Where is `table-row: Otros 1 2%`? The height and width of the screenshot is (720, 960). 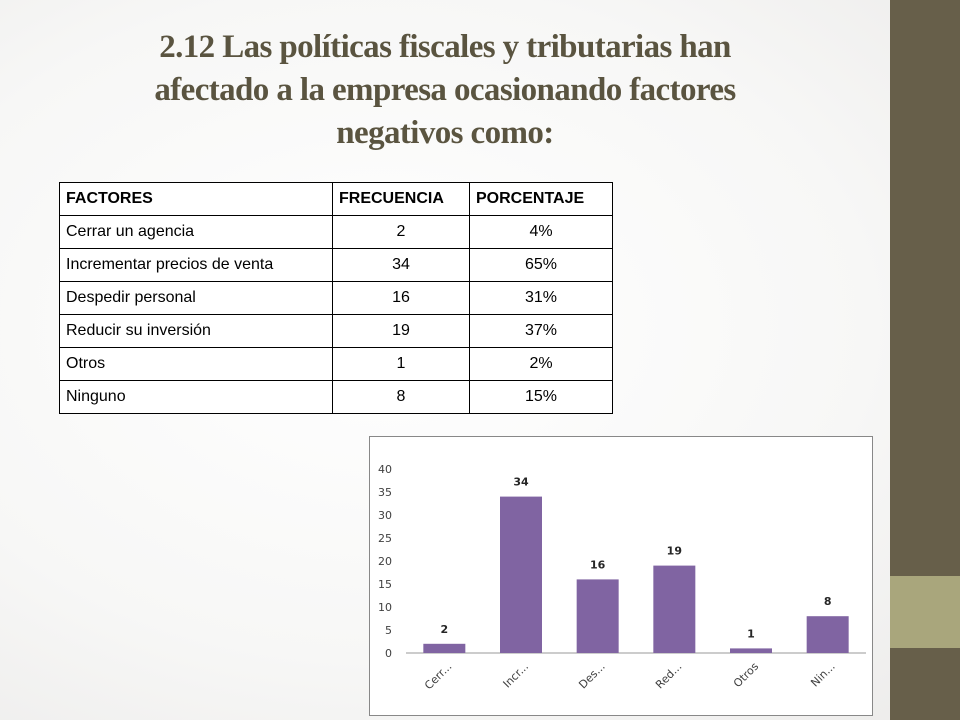 table-row: Otros 1 2% is located at coordinates (336, 364).